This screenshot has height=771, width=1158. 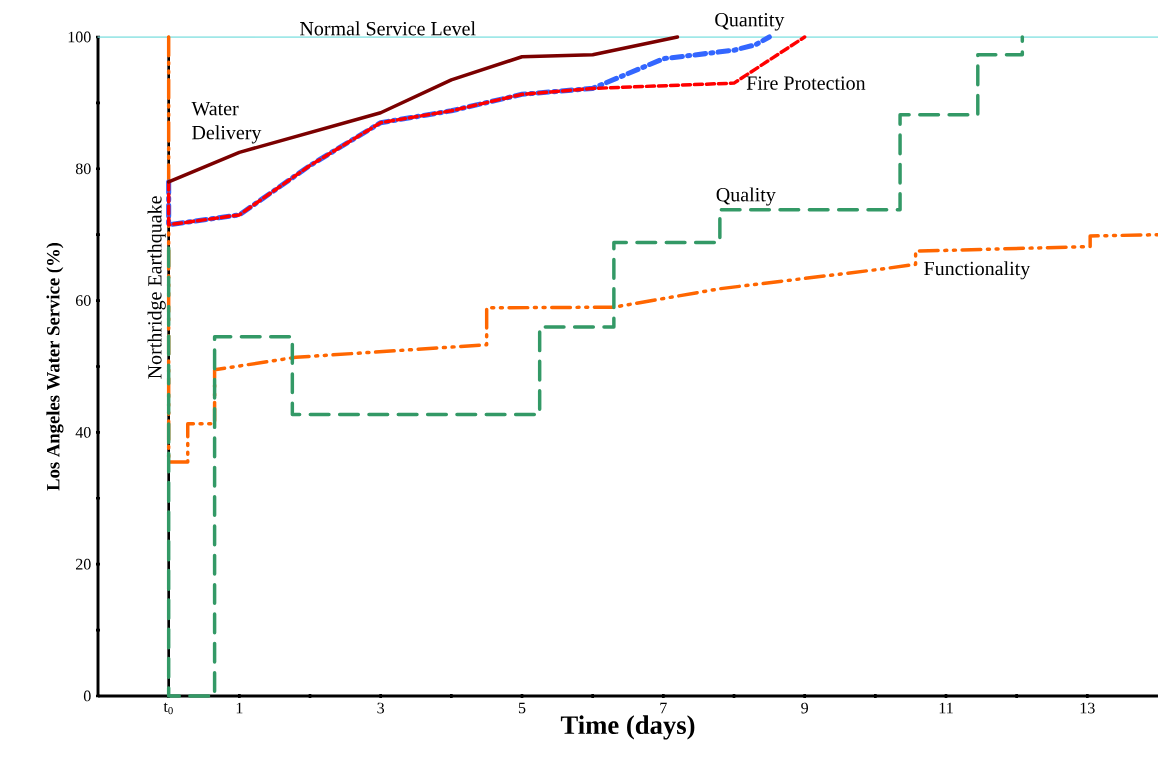 I want to click on x-tick-label: 11, so click(x=946, y=708).